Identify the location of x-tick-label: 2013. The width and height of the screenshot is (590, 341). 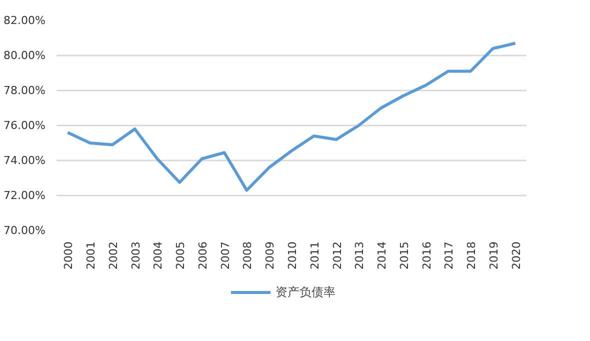
(359, 255).